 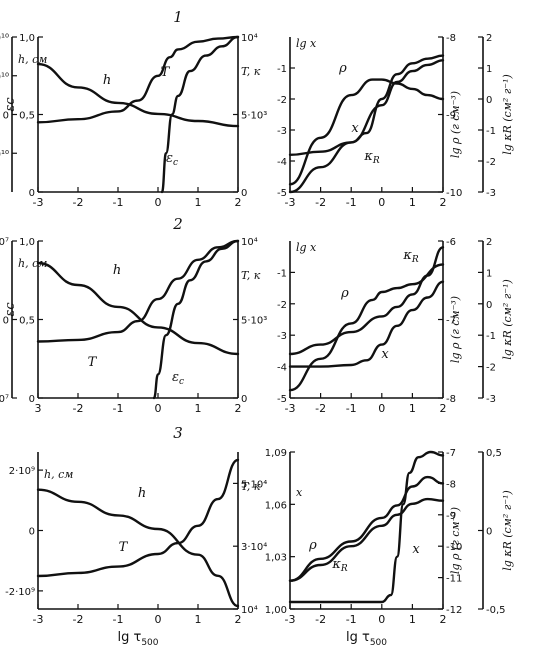 I want to click on right-tick-label: -1, so click(x=491, y=336).